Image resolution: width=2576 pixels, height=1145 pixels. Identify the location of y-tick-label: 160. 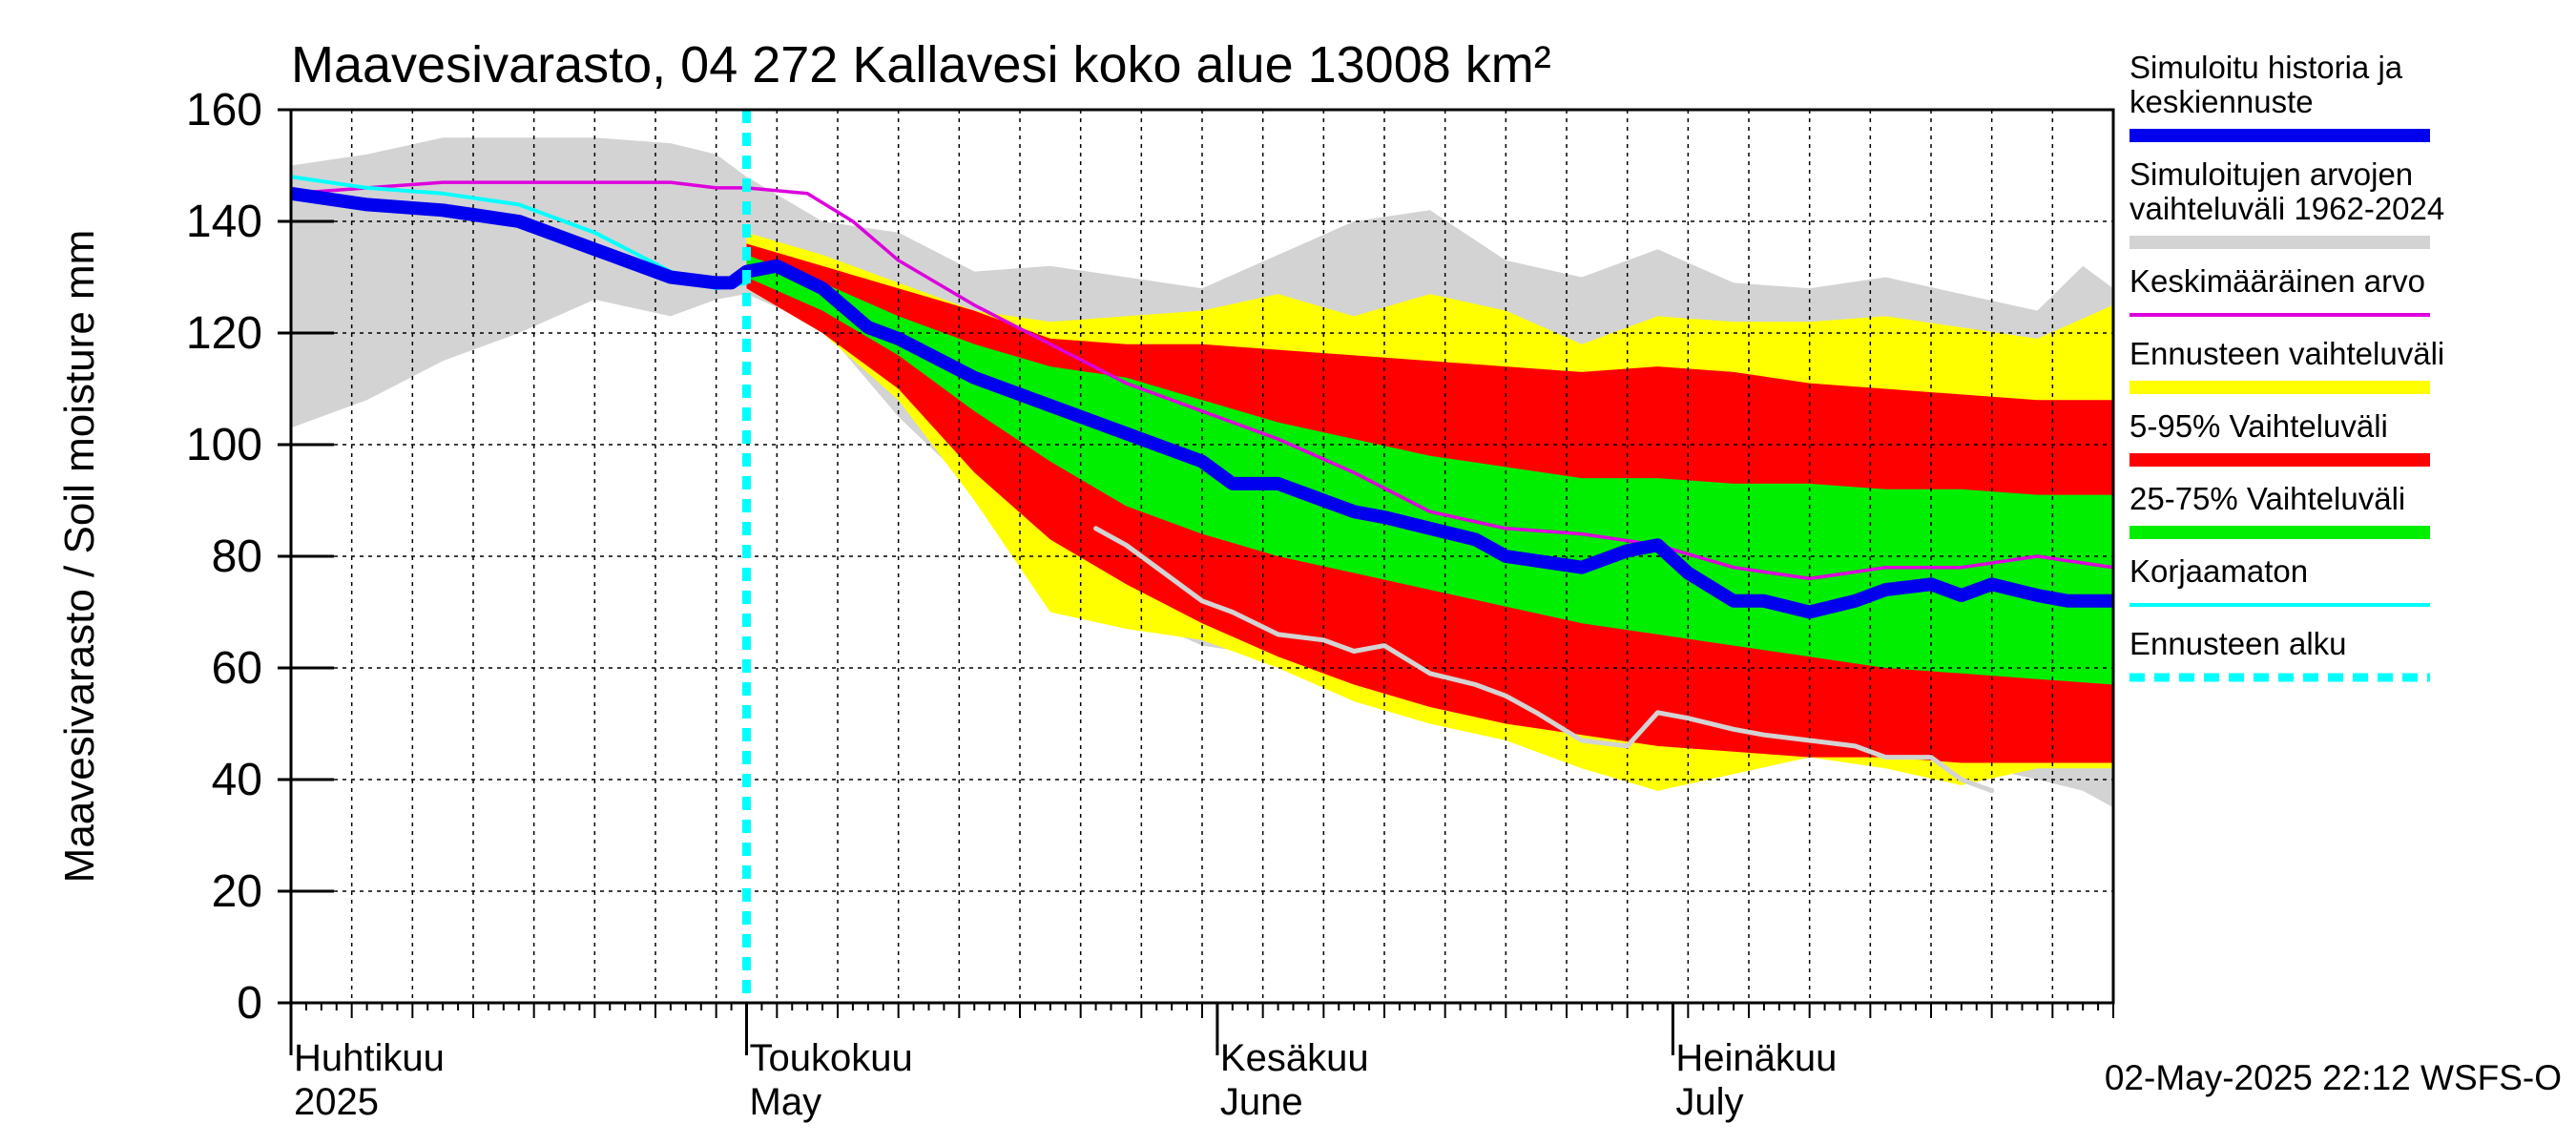
(224, 110).